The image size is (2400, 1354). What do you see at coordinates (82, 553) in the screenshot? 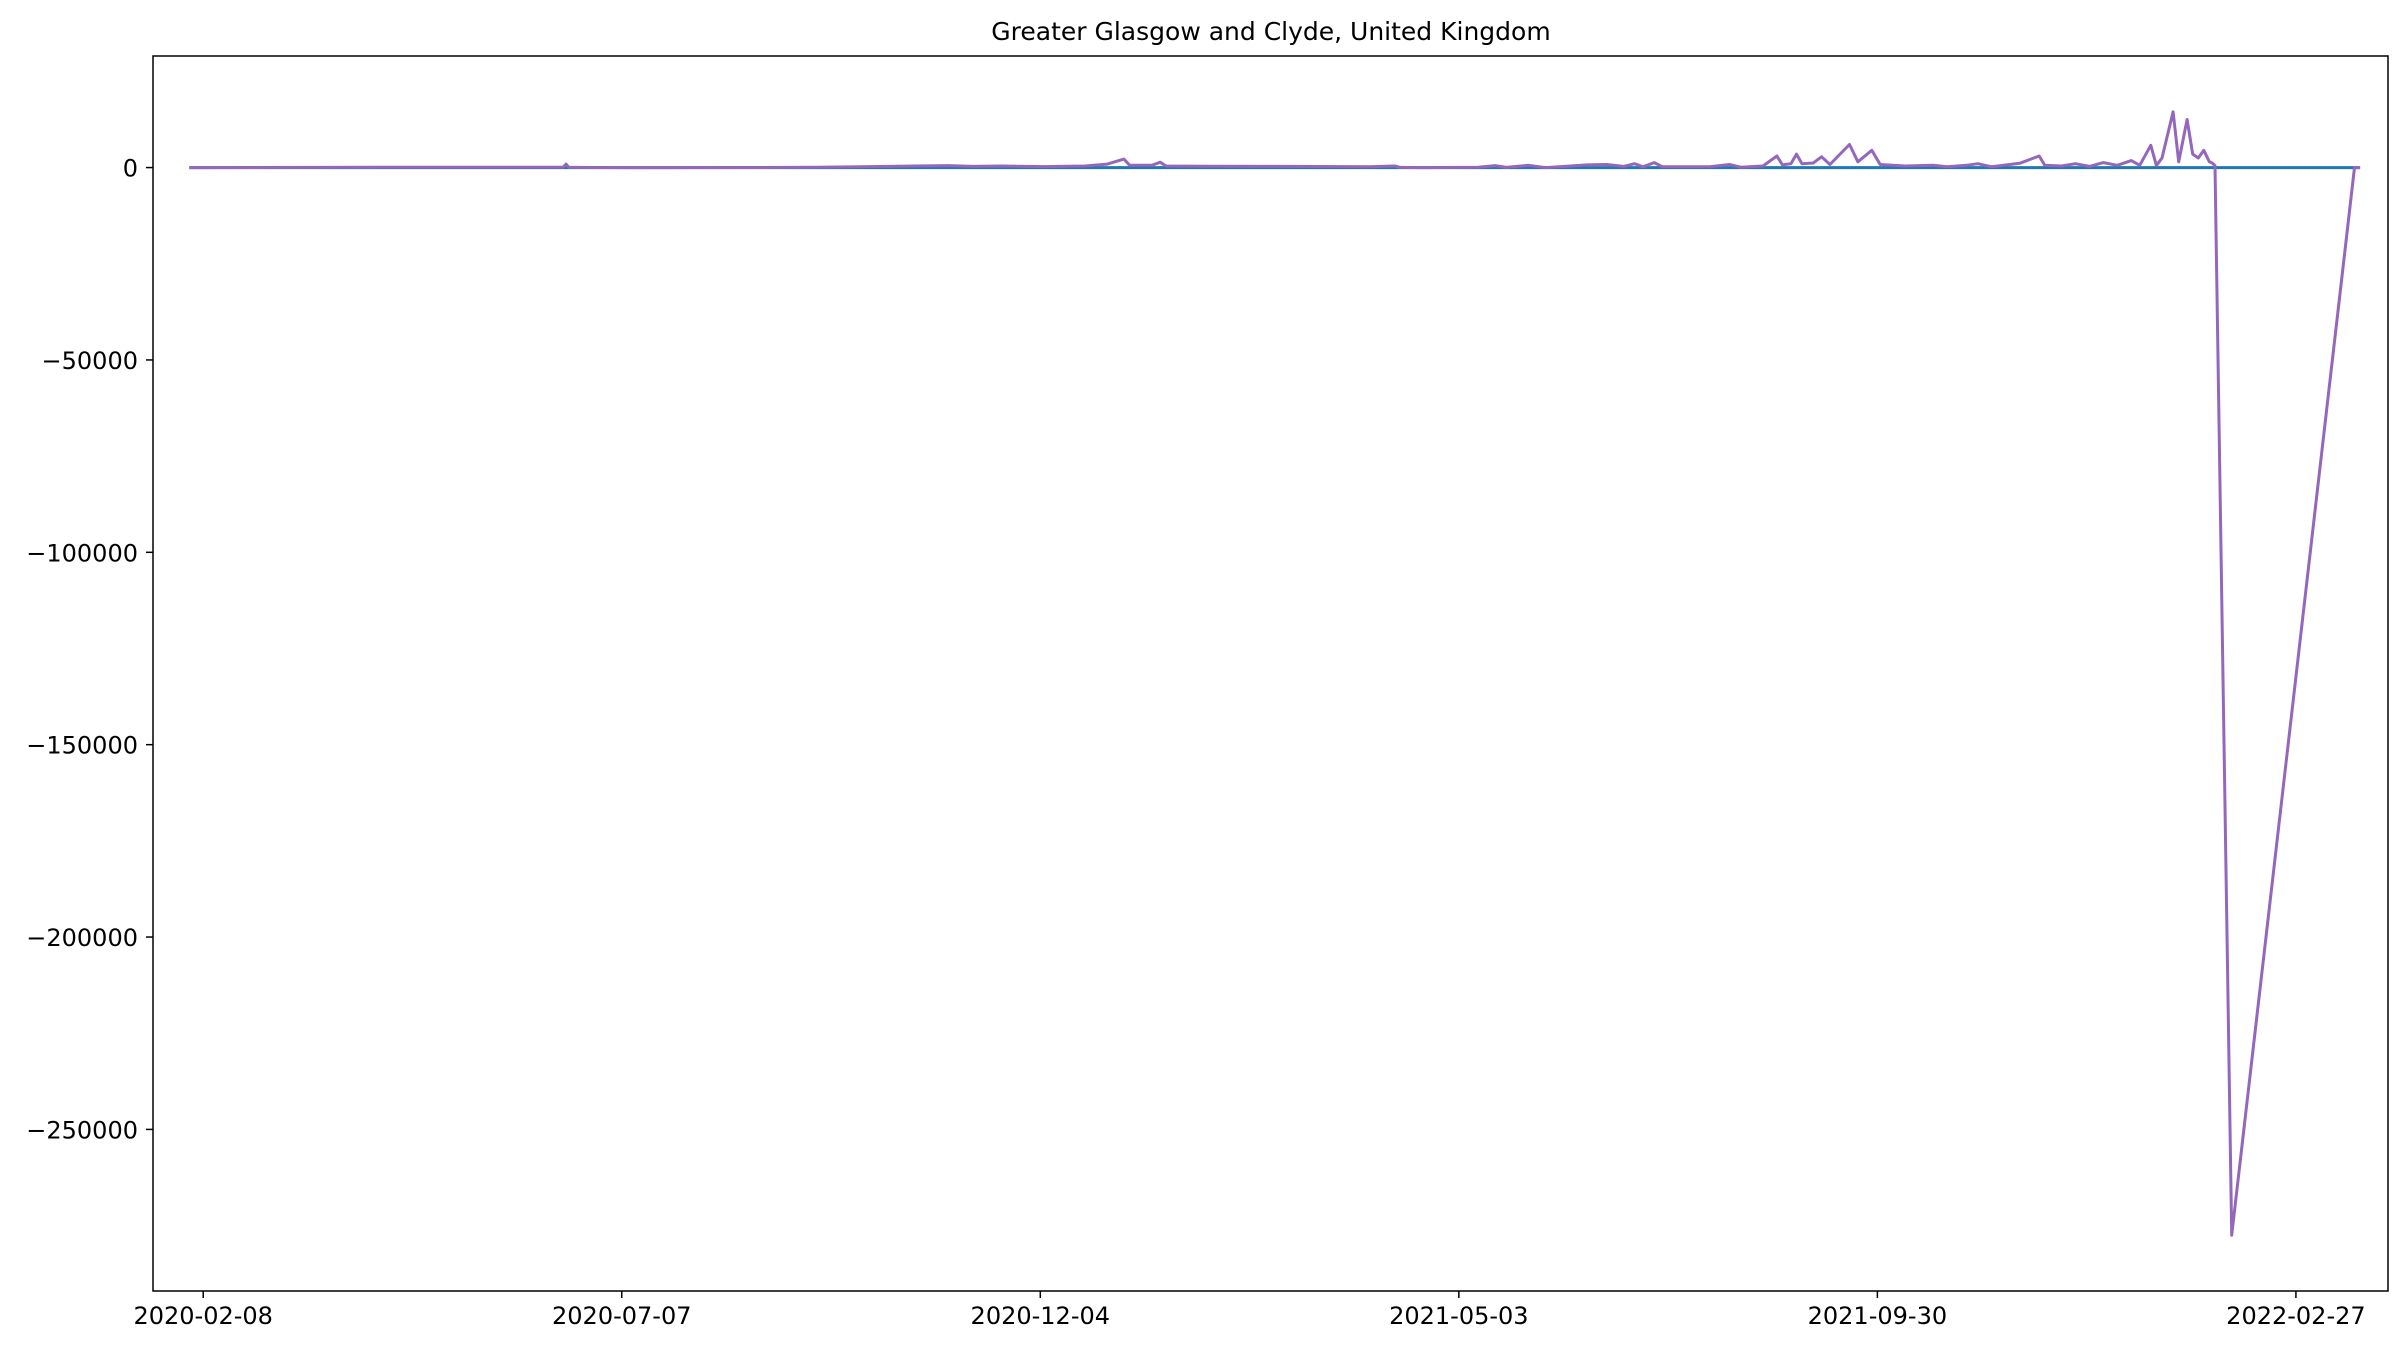
I see `y-tick-label: −100000` at bounding box center [82, 553].